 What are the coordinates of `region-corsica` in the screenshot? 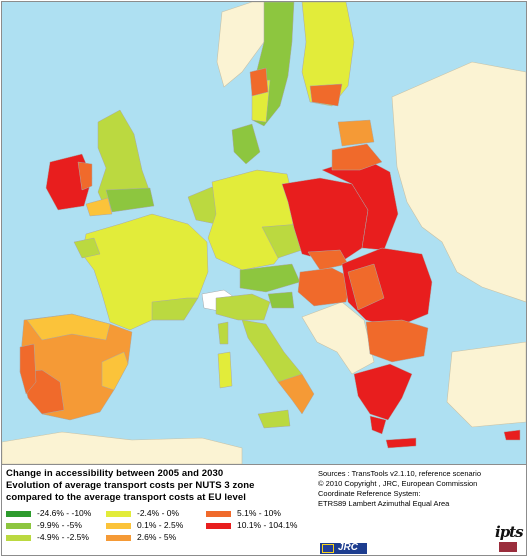 It's located at (223, 333).